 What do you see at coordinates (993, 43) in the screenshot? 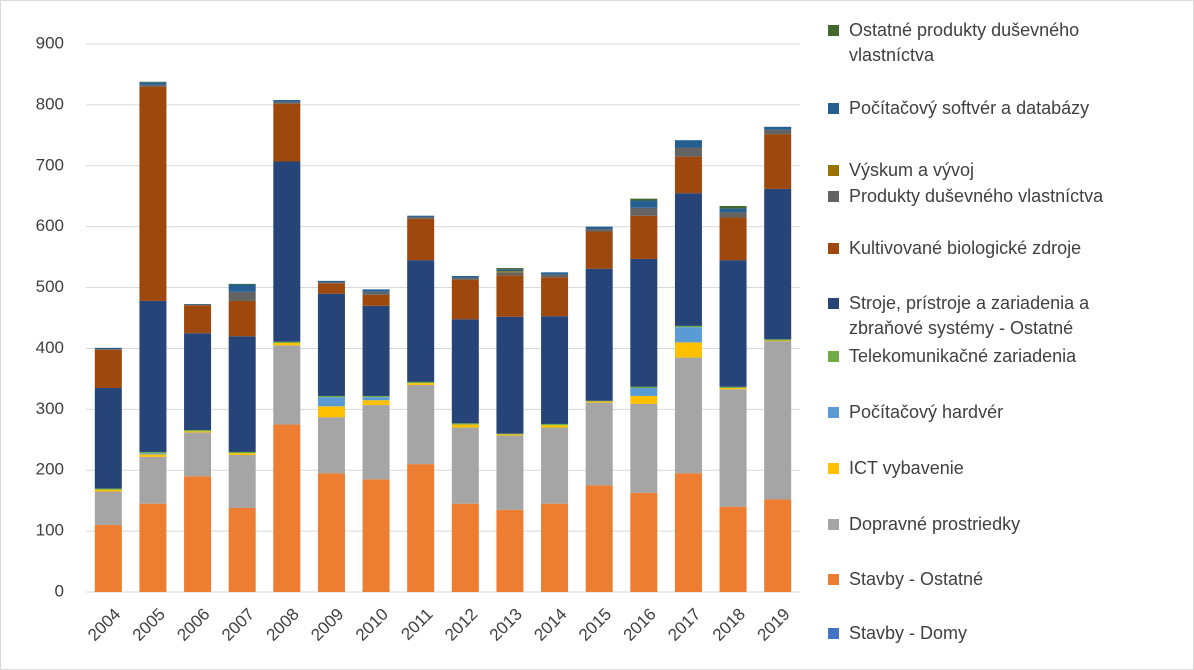
I see `legend-item: Ostatné produkty duševného vlastníctva` at bounding box center [993, 43].